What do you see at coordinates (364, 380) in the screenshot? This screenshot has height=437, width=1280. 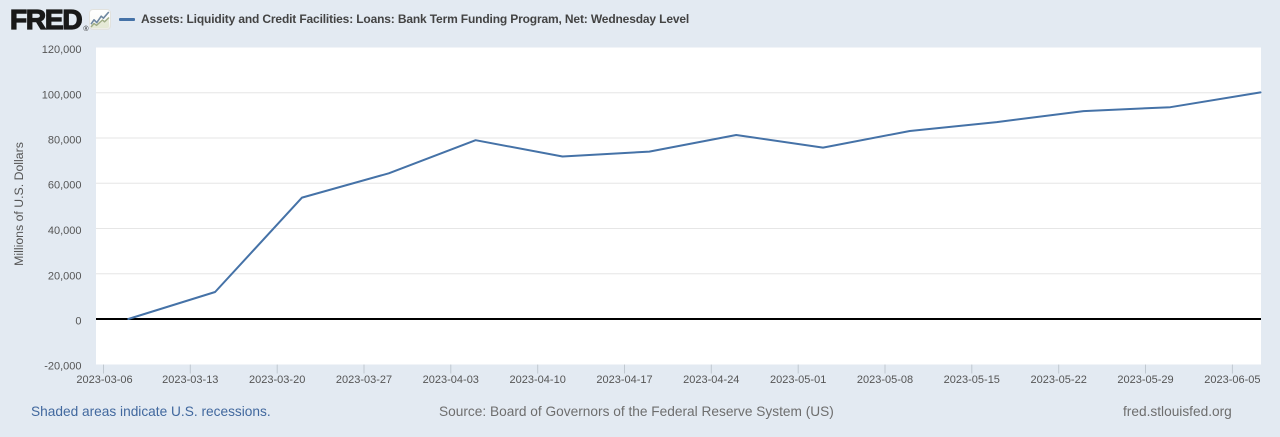 I see `svg-text: 2023-03-27` at bounding box center [364, 380].